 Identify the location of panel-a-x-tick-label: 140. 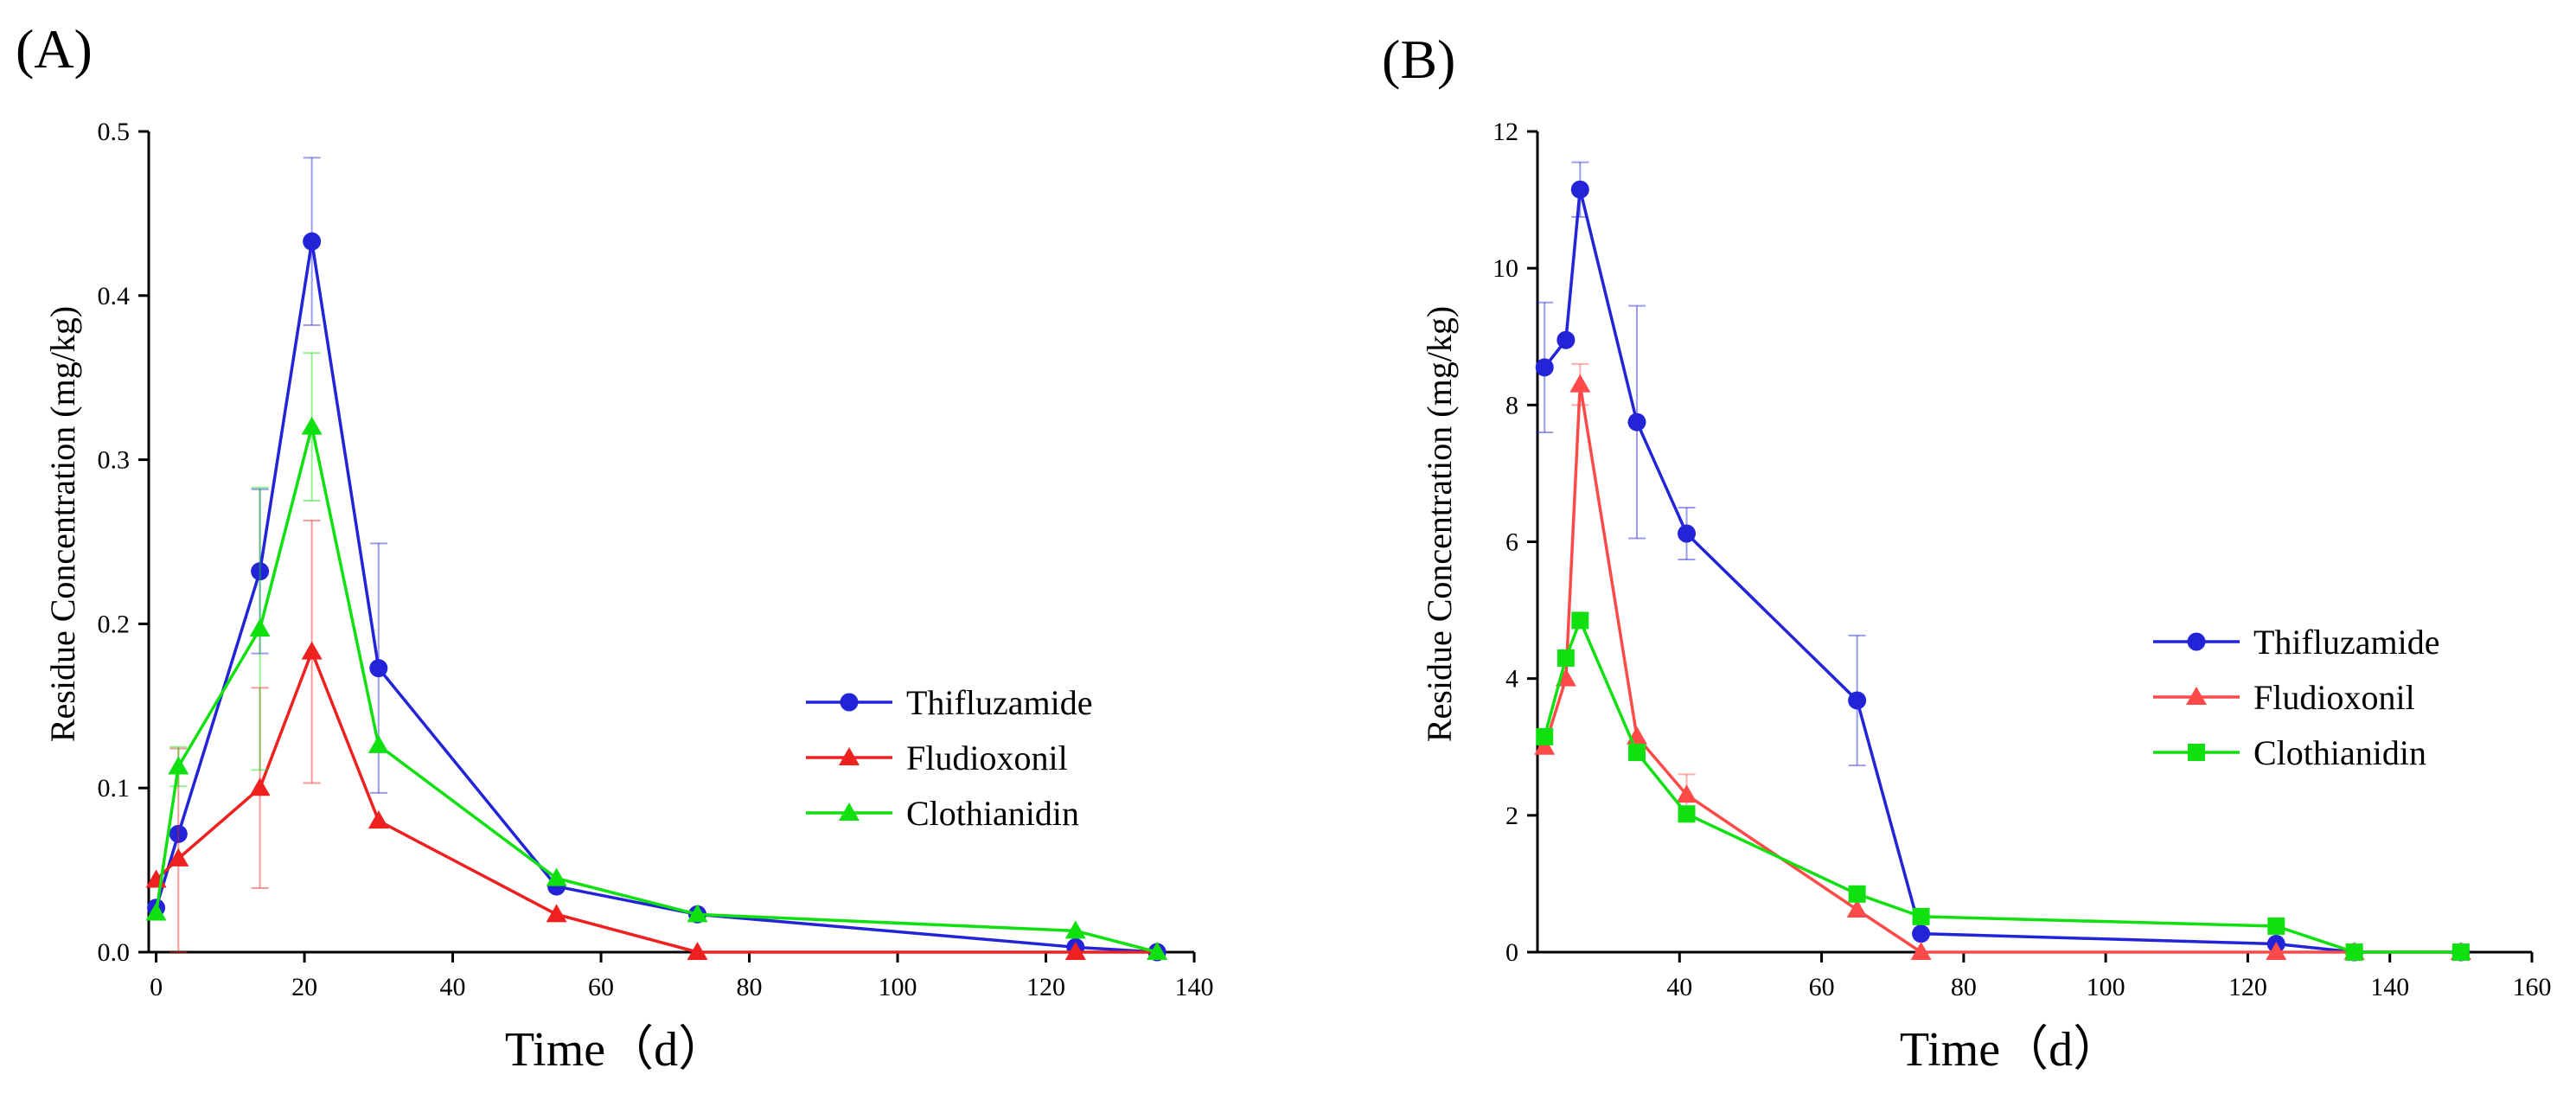
(1195, 987).